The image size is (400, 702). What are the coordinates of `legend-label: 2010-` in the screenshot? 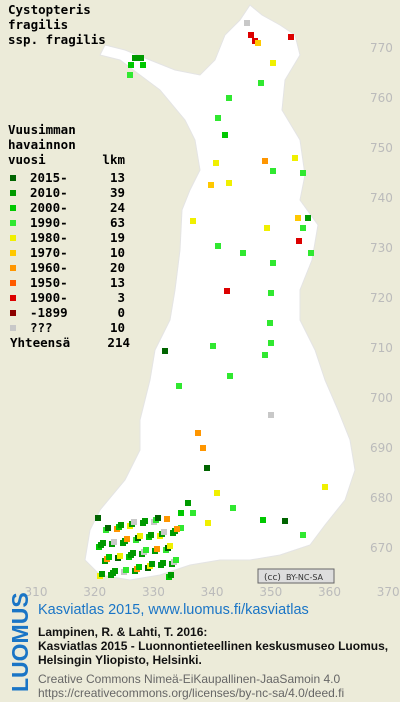 It's located at (49, 192).